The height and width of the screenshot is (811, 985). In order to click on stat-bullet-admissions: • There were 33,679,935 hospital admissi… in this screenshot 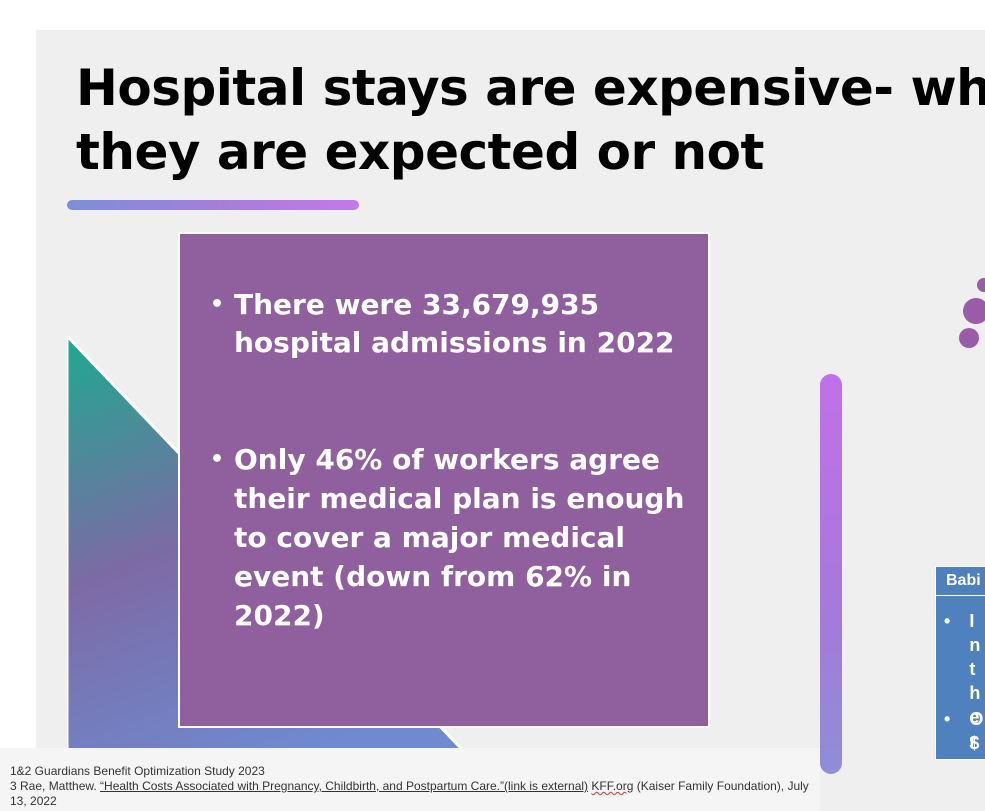, I will do `click(445, 324)`.